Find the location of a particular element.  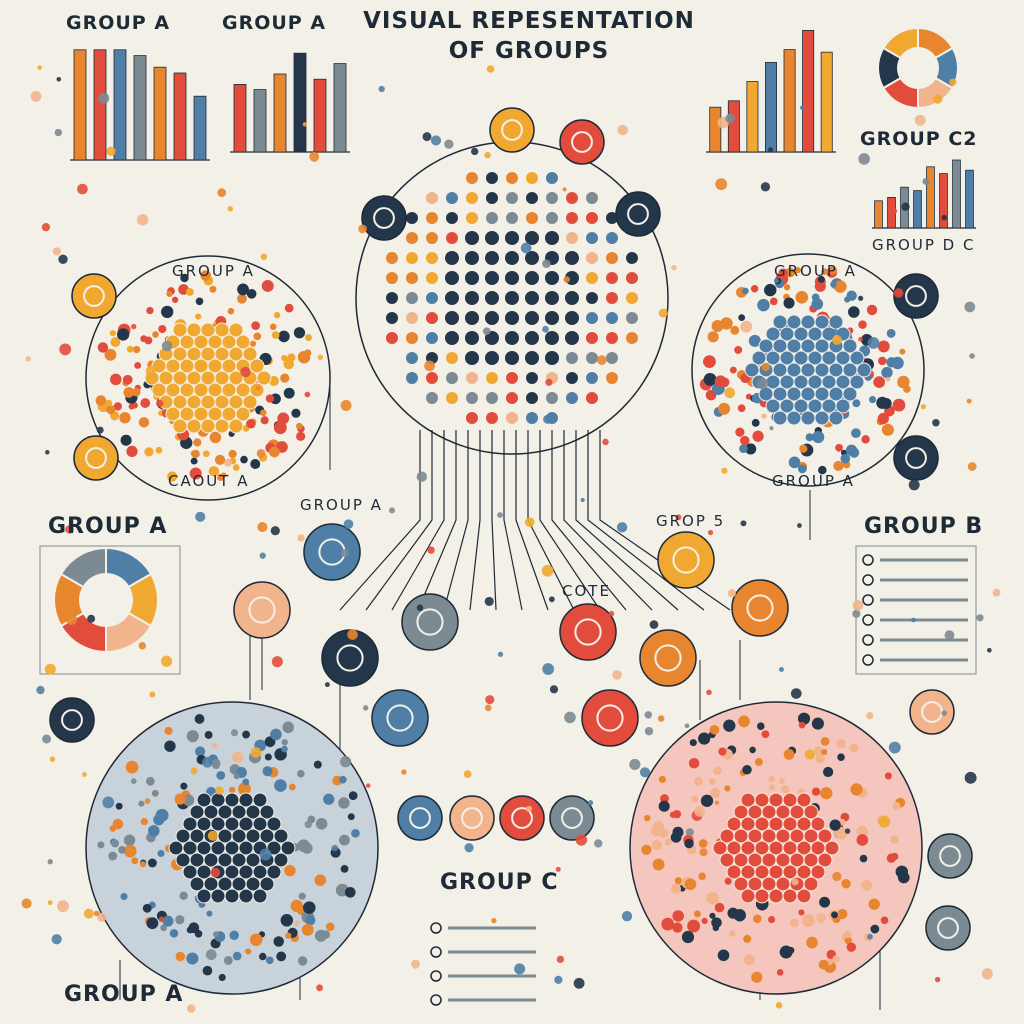

bars-top-left-2-bar is located at coordinates (240, 118).